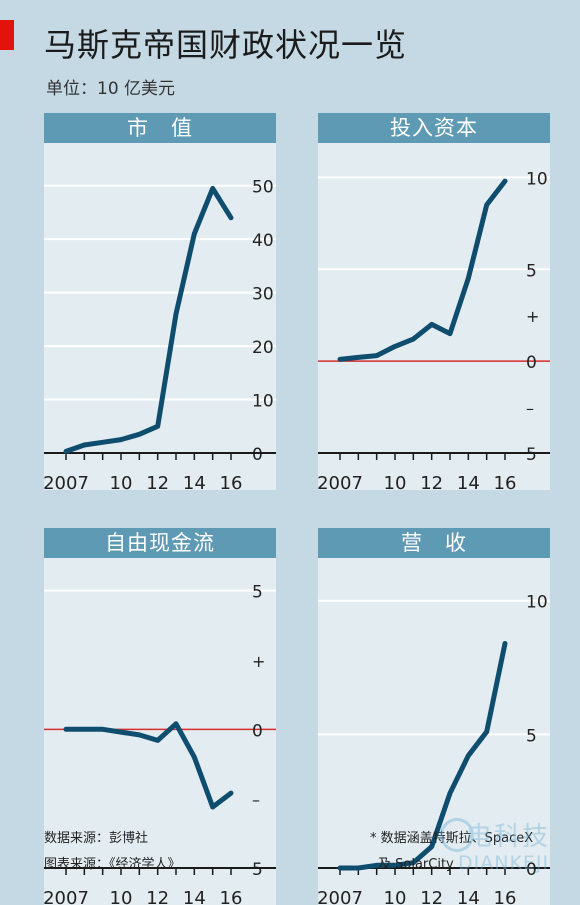 This screenshot has height=905, width=580. Describe the element at coordinates (263, 188) in the screenshot. I see `y-tick-label: 50` at that location.